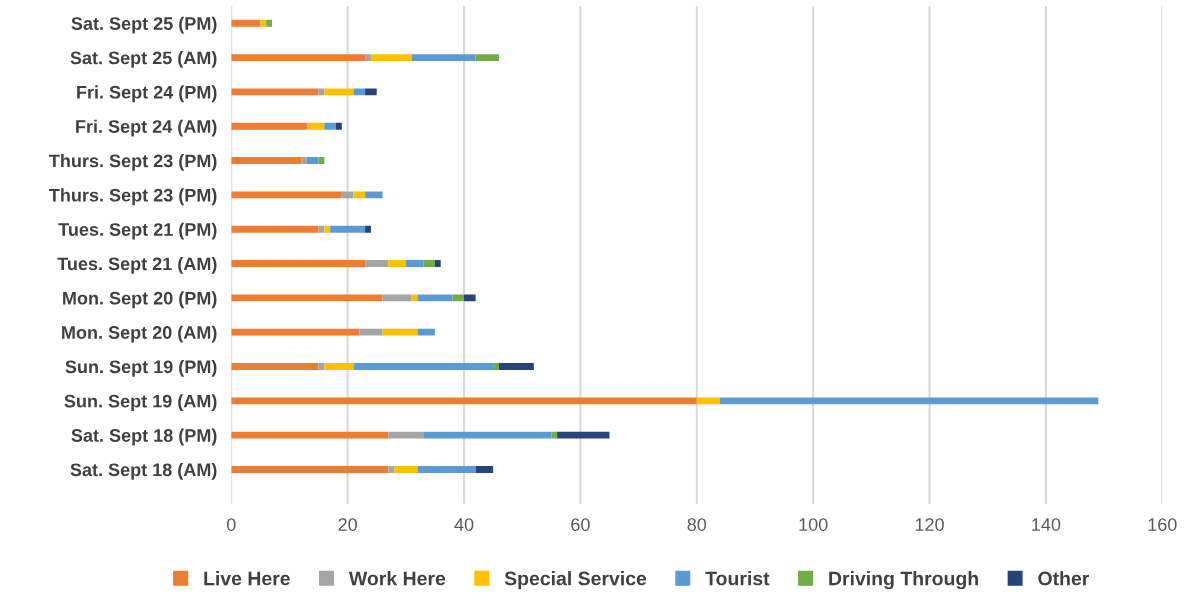  Describe the element at coordinates (231, 524) in the screenshot. I see `x-tick-label: 0` at that location.